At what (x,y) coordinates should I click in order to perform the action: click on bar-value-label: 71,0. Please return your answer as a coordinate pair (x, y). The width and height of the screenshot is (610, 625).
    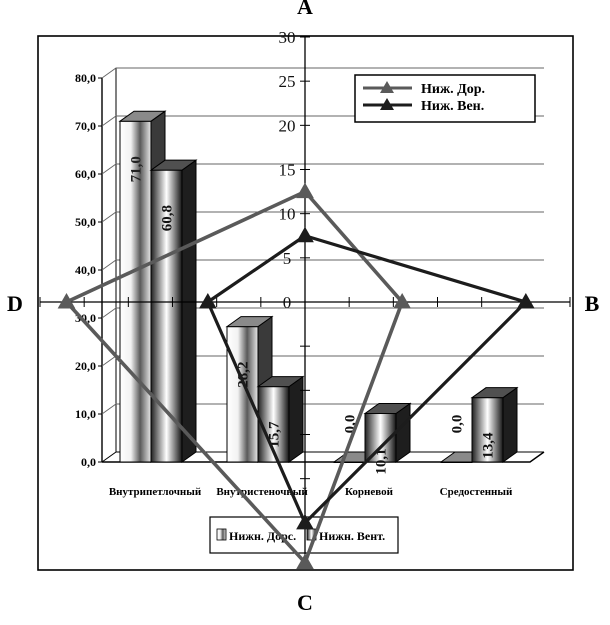
    Looking at the image, I should click on (137, 169).